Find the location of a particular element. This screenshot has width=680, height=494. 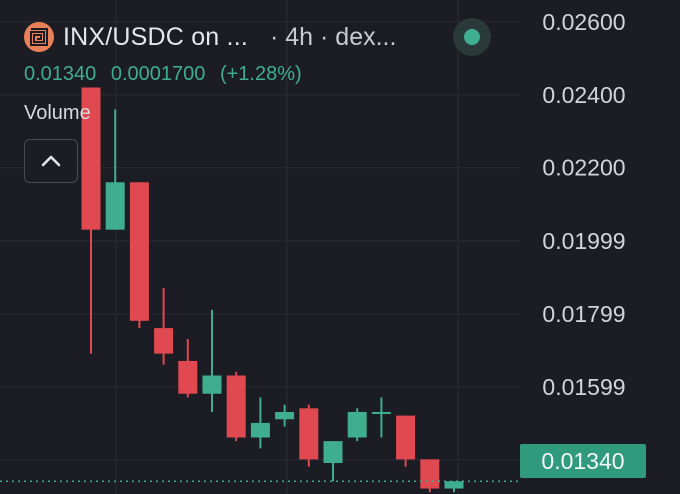

last-price-tag: 0.01340 is located at coordinates (583, 461).